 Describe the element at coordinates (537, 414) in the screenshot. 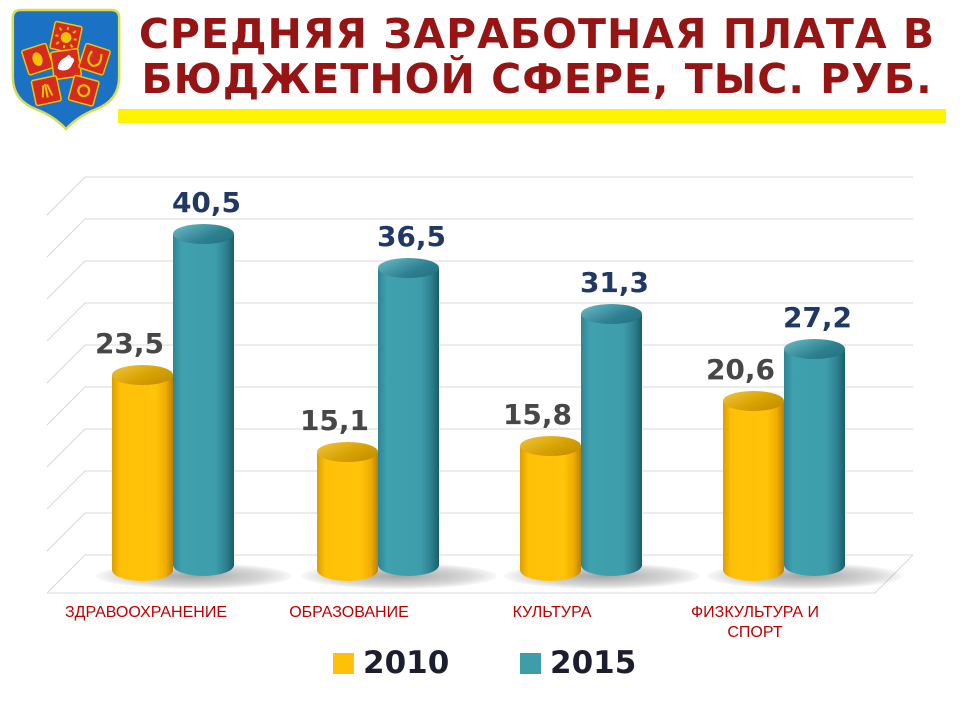

I see `value-label: 15,8` at that location.